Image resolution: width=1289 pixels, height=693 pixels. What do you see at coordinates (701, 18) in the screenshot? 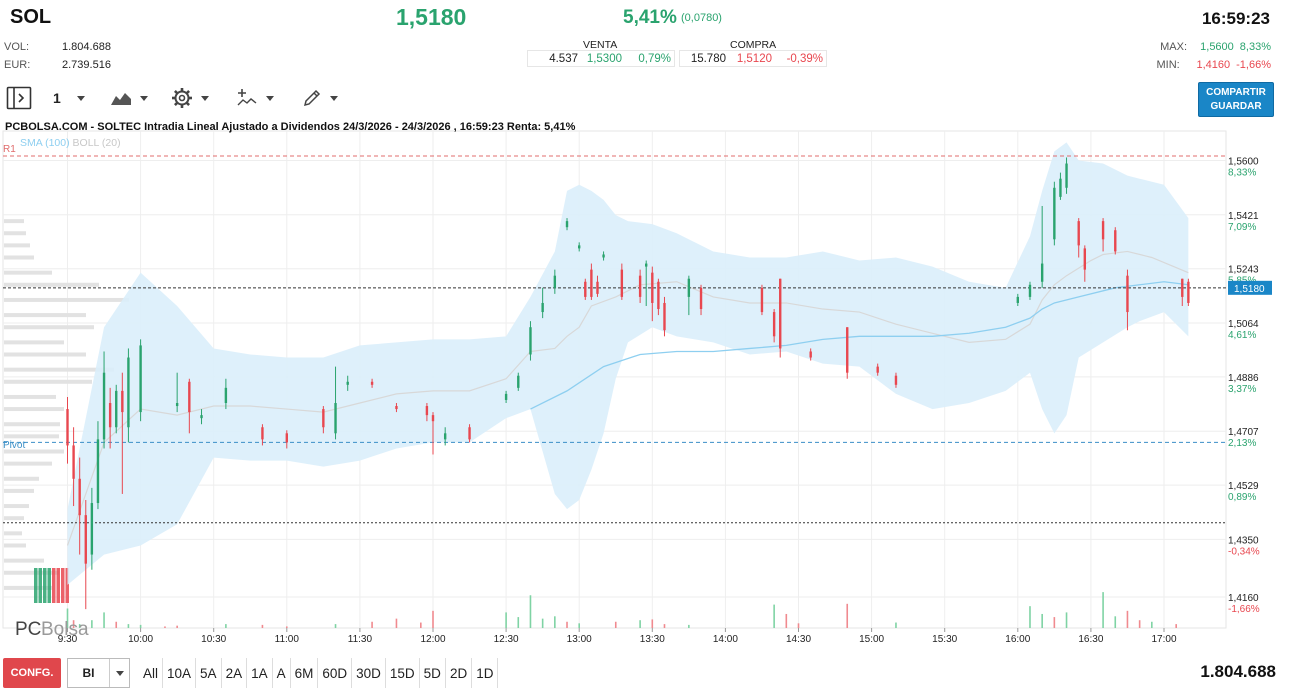
I see `change-absolute: (0,0780)` at bounding box center [701, 18].